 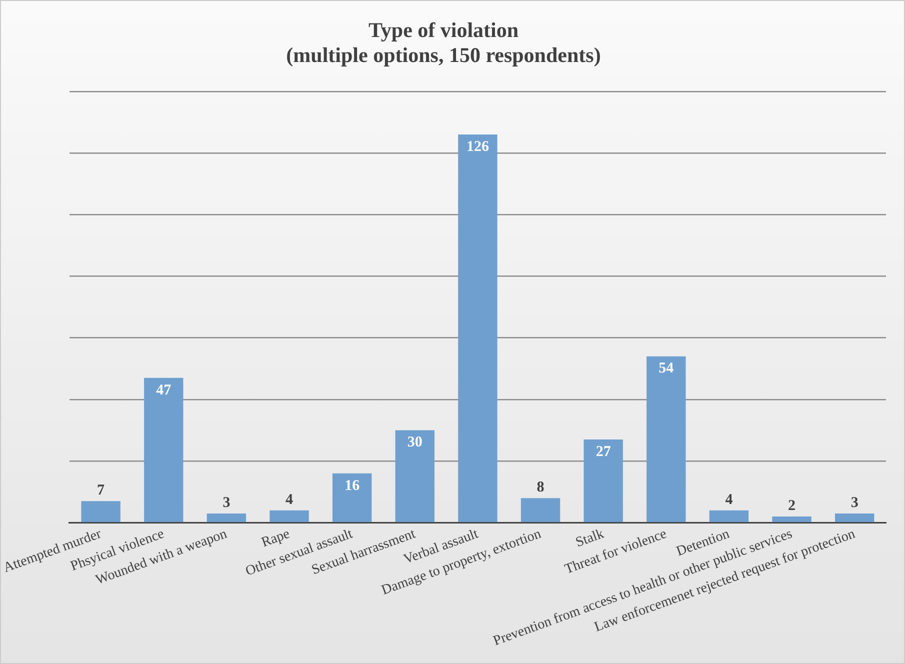 What do you see at coordinates (478, 146) in the screenshot?
I see `data-label: 126` at bounding box center [478, 146].